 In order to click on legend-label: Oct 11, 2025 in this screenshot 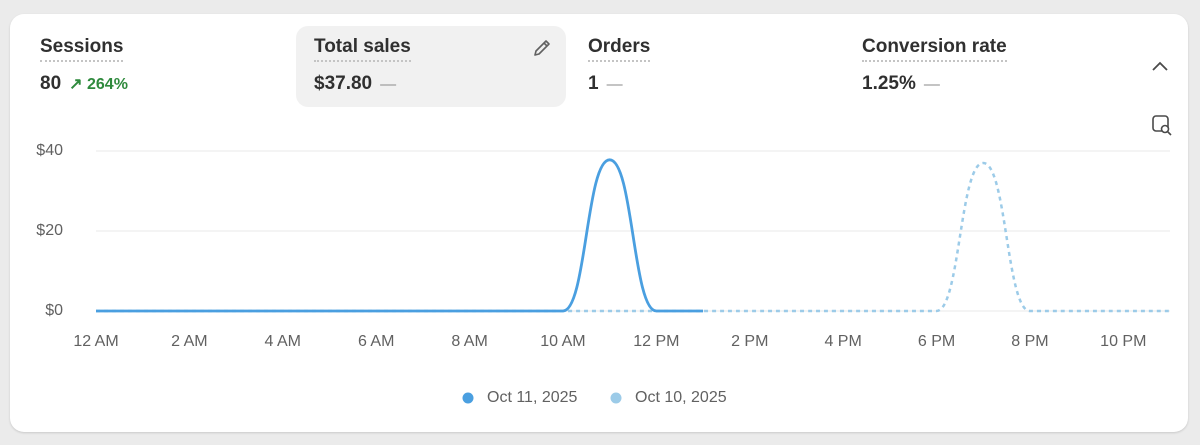, I will do `click(532, 397)`.